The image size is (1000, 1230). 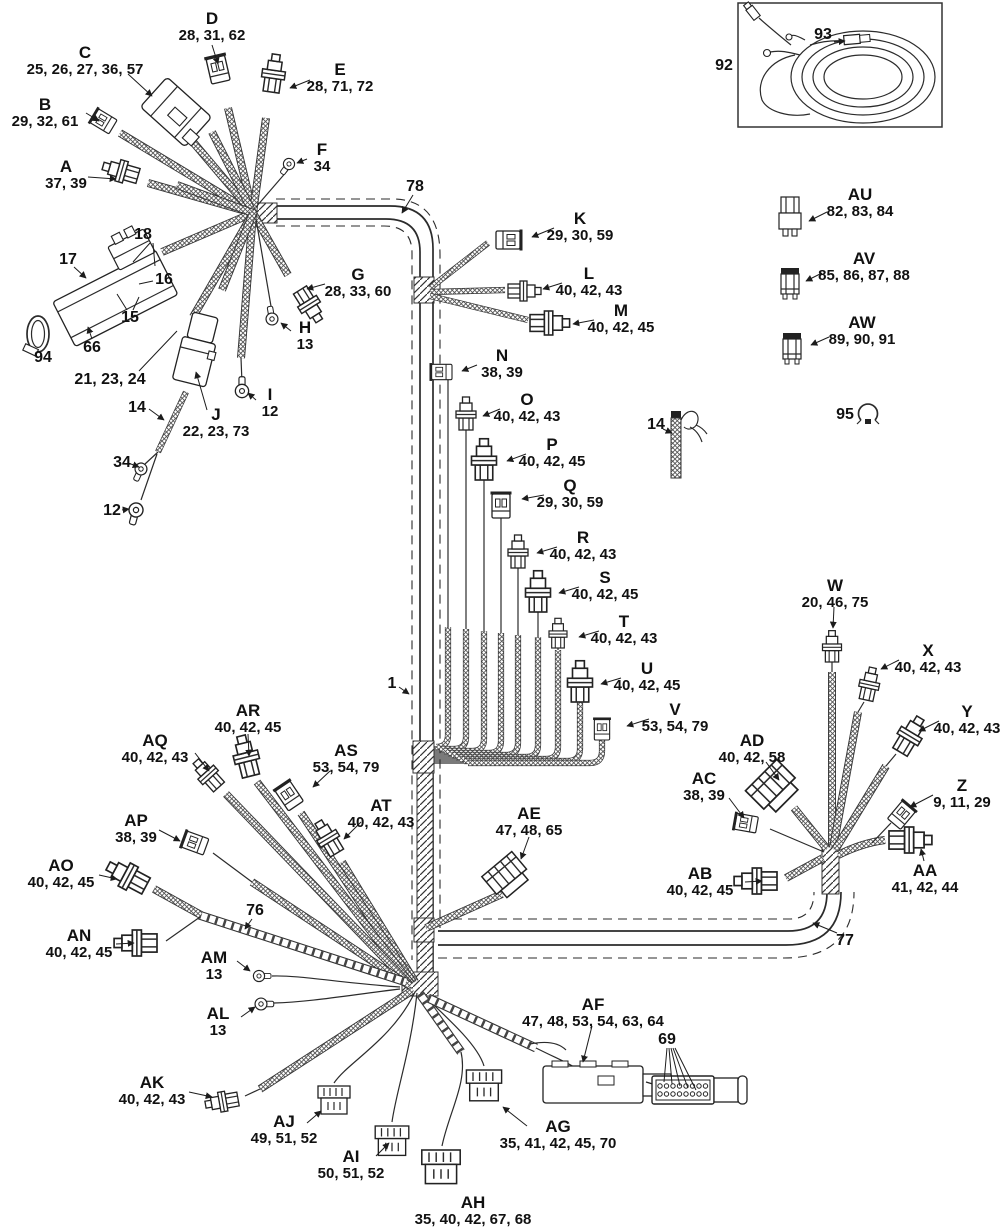 What do you see at coordinates (392, 1141) in the screenshot?
I see `connector-ai` at bounding box center [392, 1141].